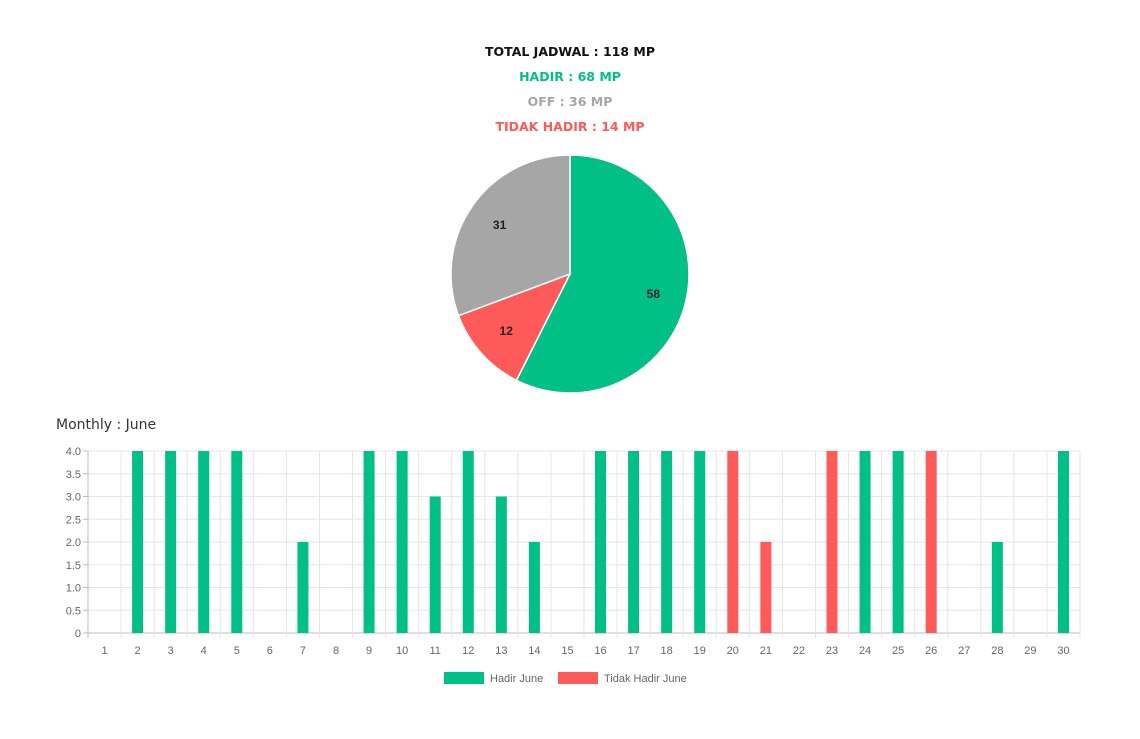 Image resolution: width=1140 pixels, height=739 pixels. I want to click on x-tick-label: 17, so click(633, 651).